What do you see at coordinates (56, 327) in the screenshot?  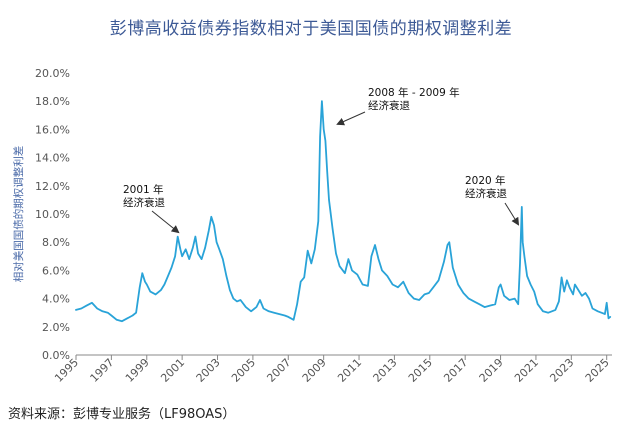 I see `y-tick-label: 2.0%` at bounding box center [56, 327].